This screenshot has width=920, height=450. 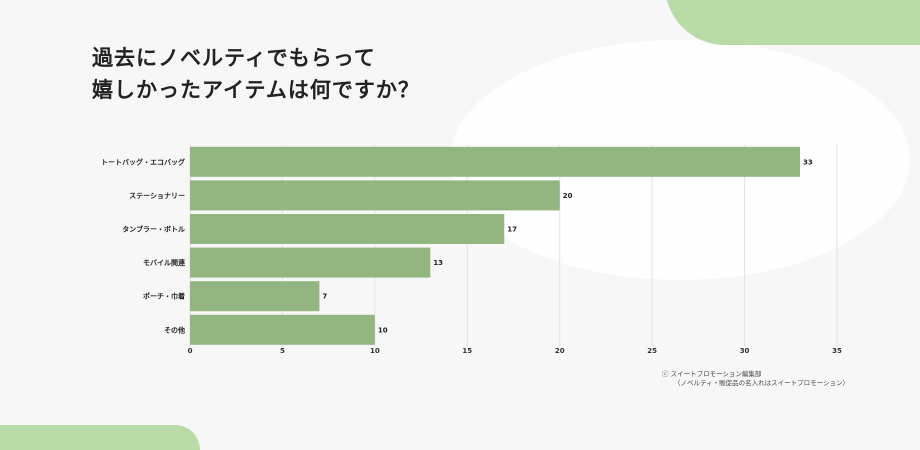 What do you see at coordinates (256, 74) in the screenshot?
I see `chart-title: 過去にノベルティでもらって 嬉しかったアイテムは何ですか？` at bounding box center [256, 74].